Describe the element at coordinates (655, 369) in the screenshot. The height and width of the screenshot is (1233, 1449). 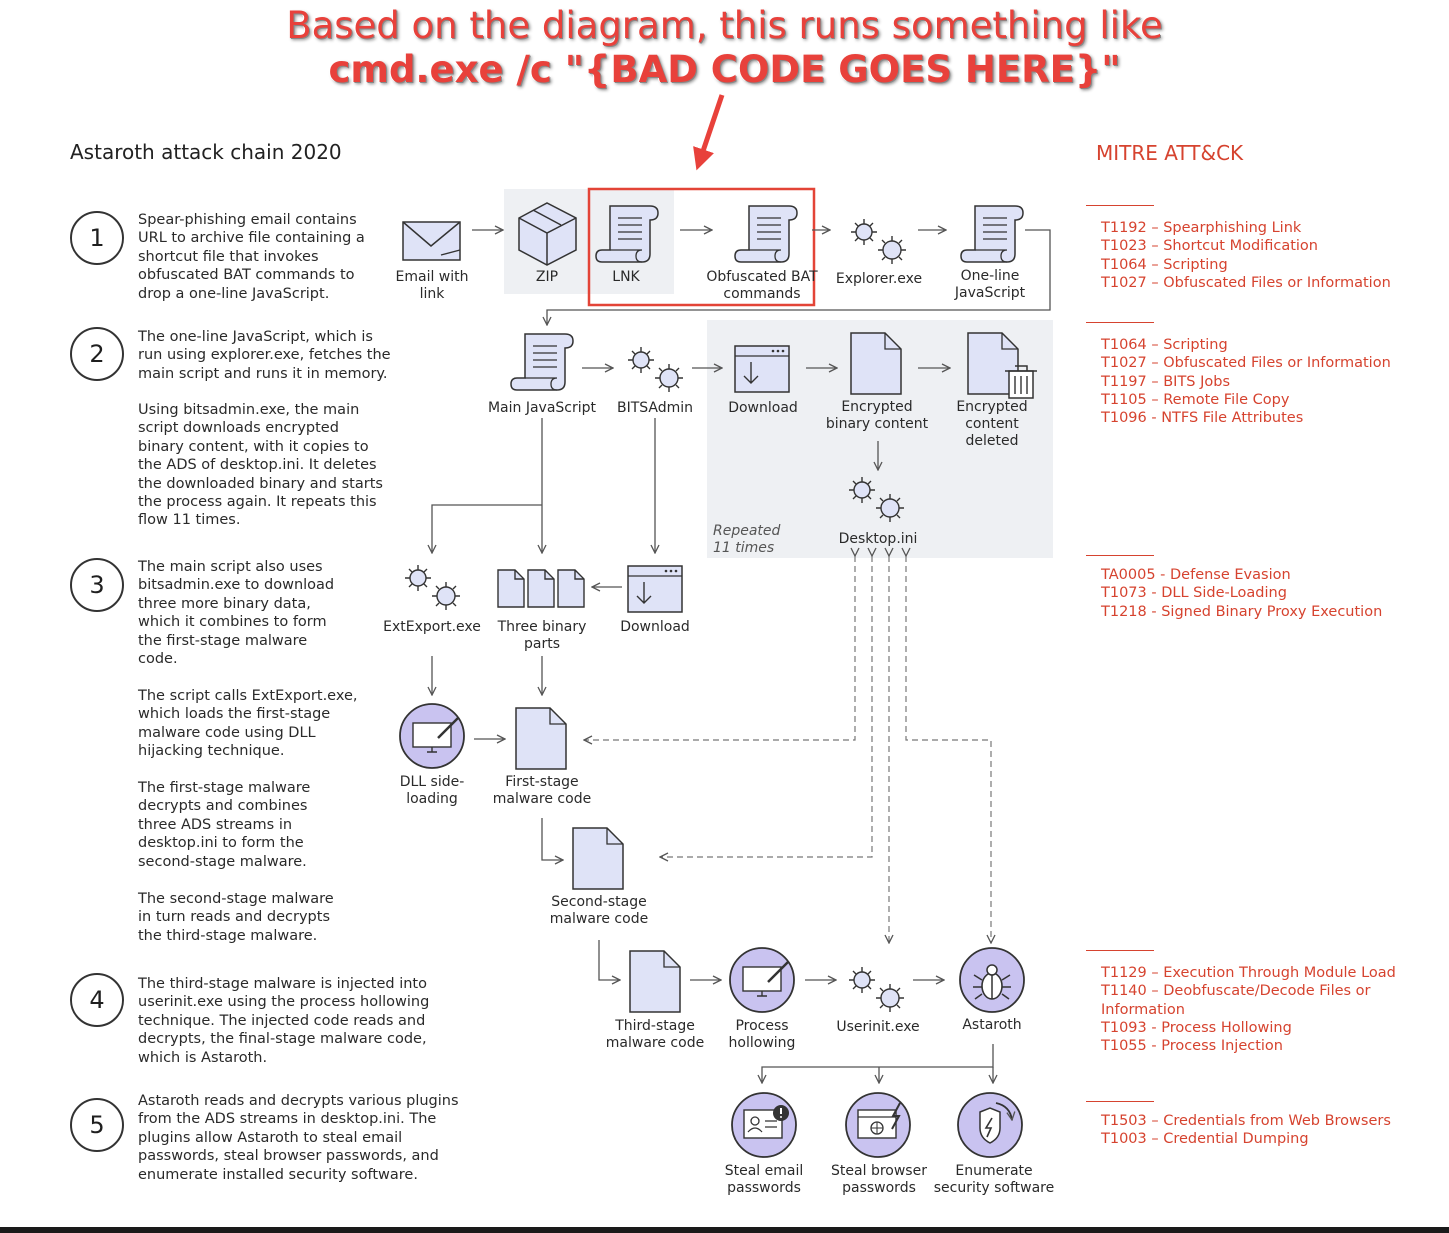
I see `bitsadmin-gears-icon` at that location.